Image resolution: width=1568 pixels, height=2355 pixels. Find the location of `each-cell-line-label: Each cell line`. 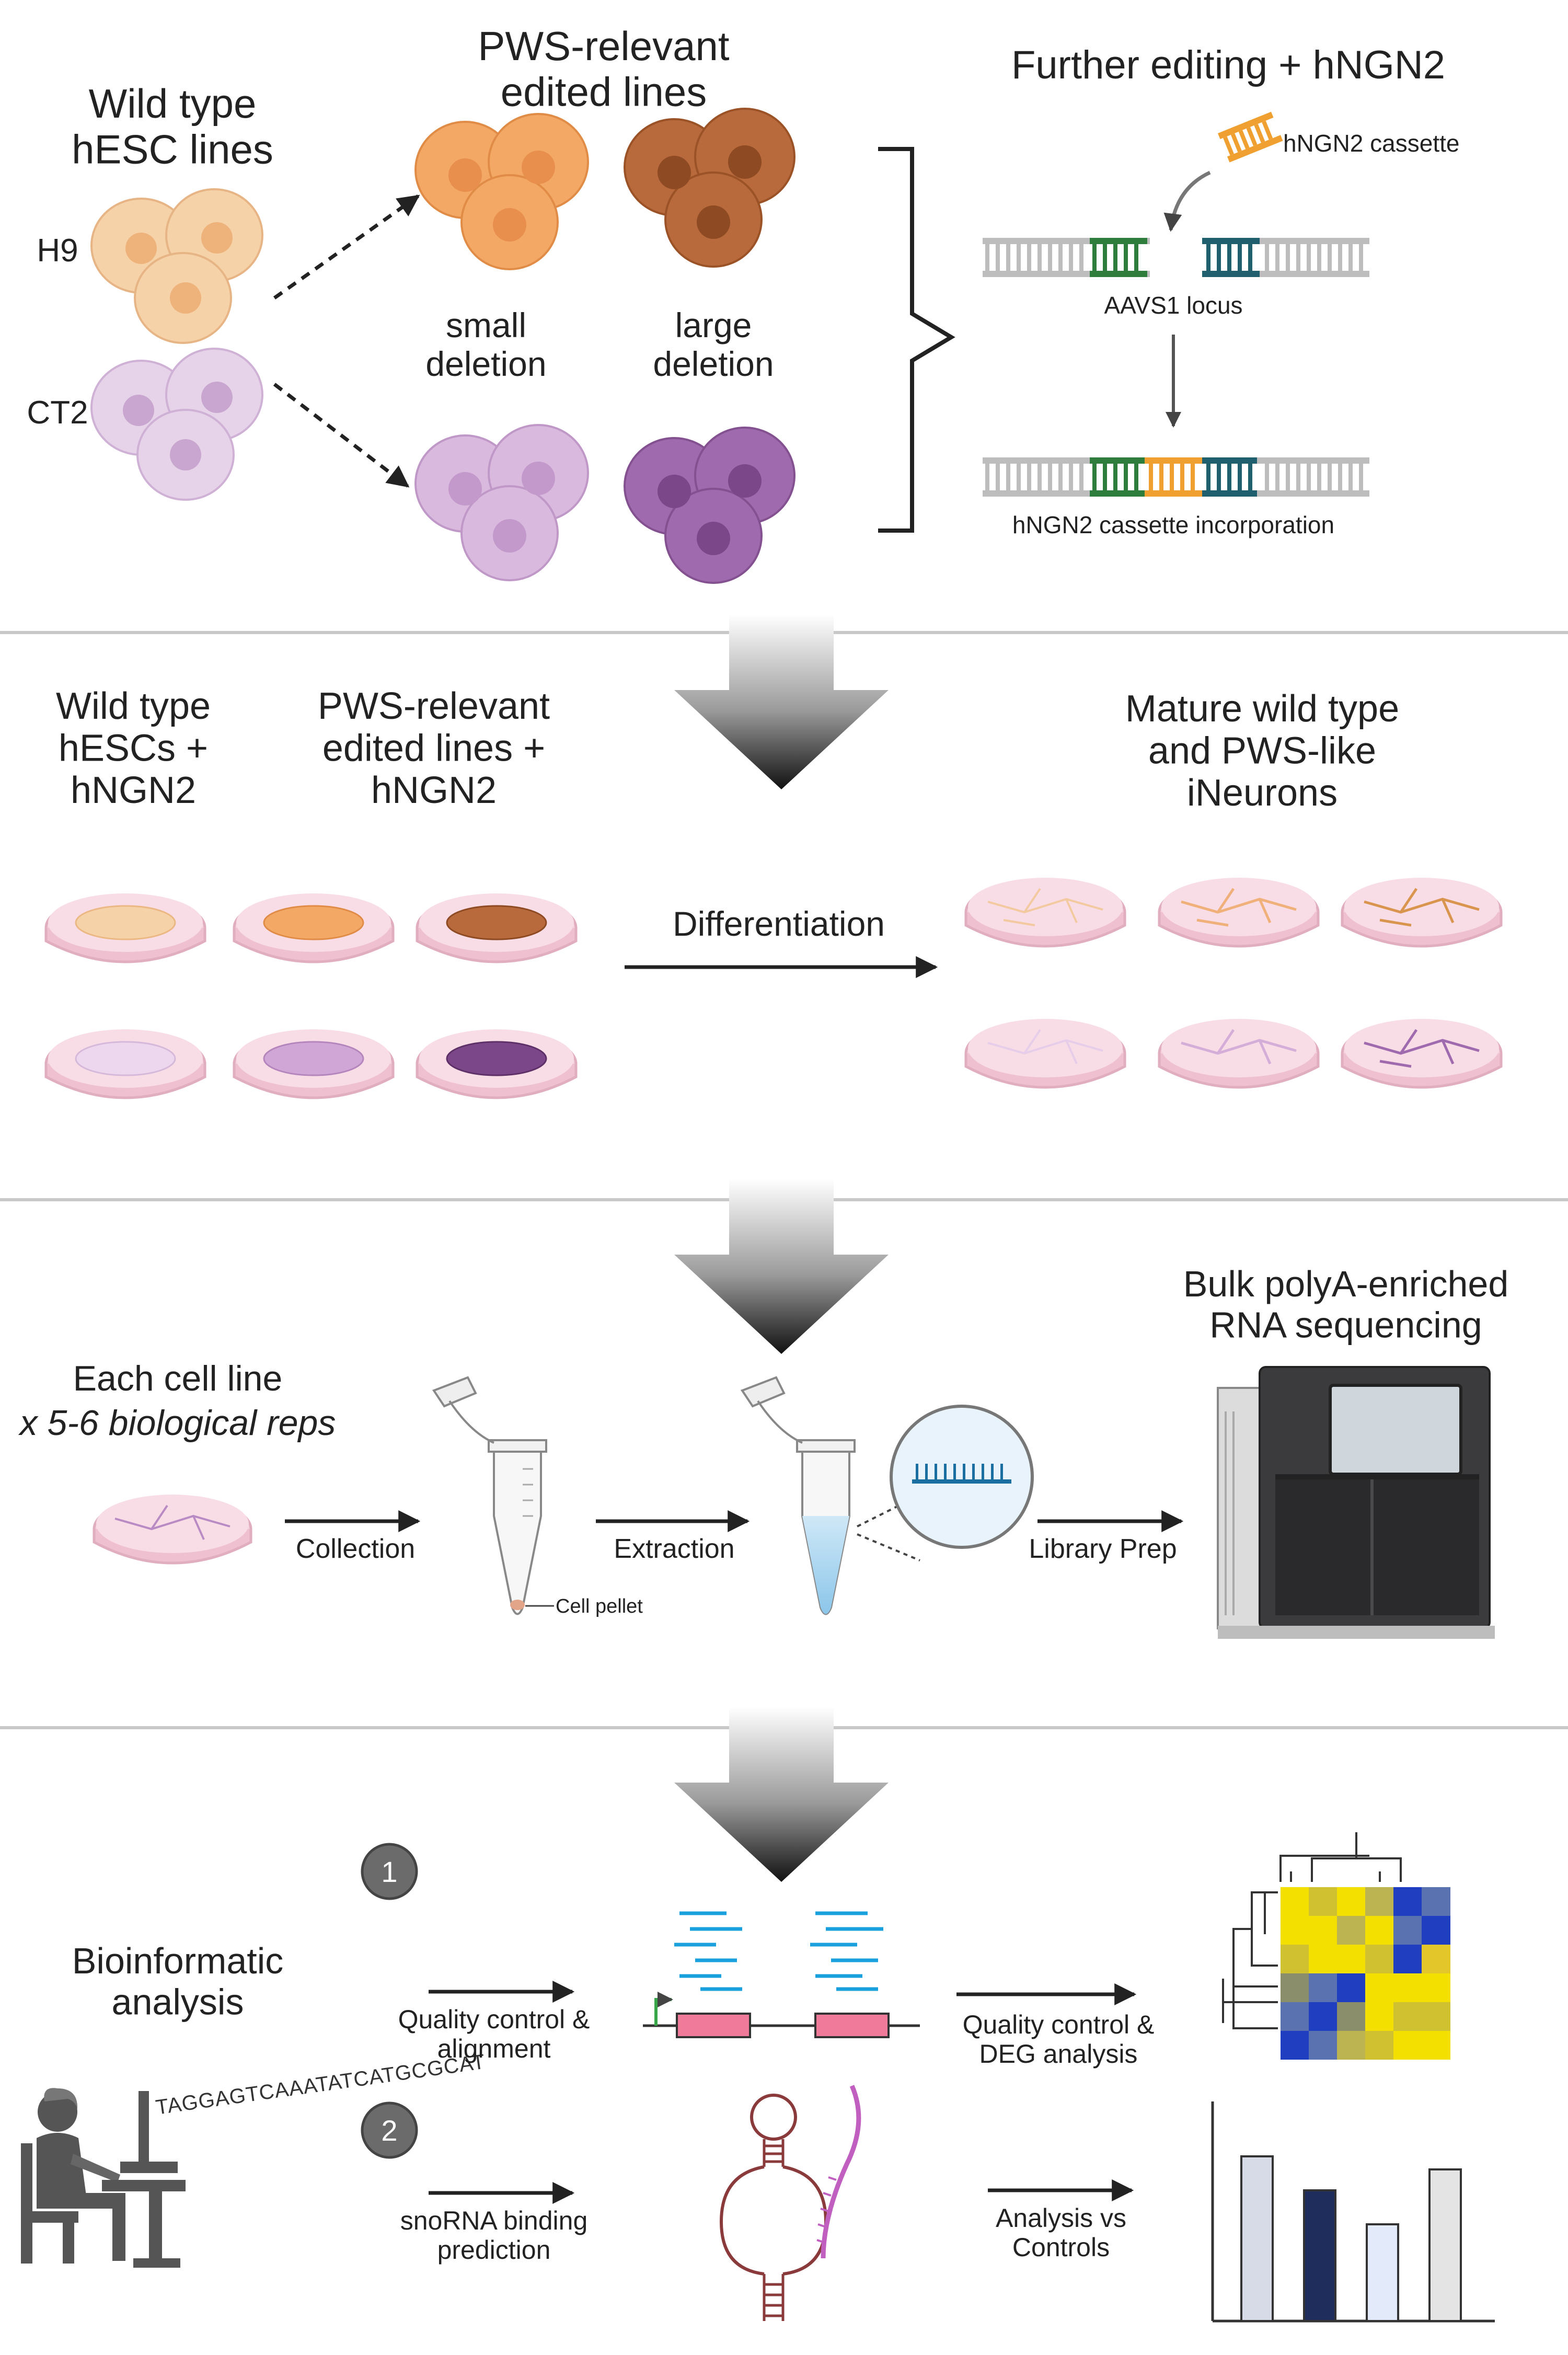

each-cell-line-label: Each cell line is located at coordinates (178, 1379).